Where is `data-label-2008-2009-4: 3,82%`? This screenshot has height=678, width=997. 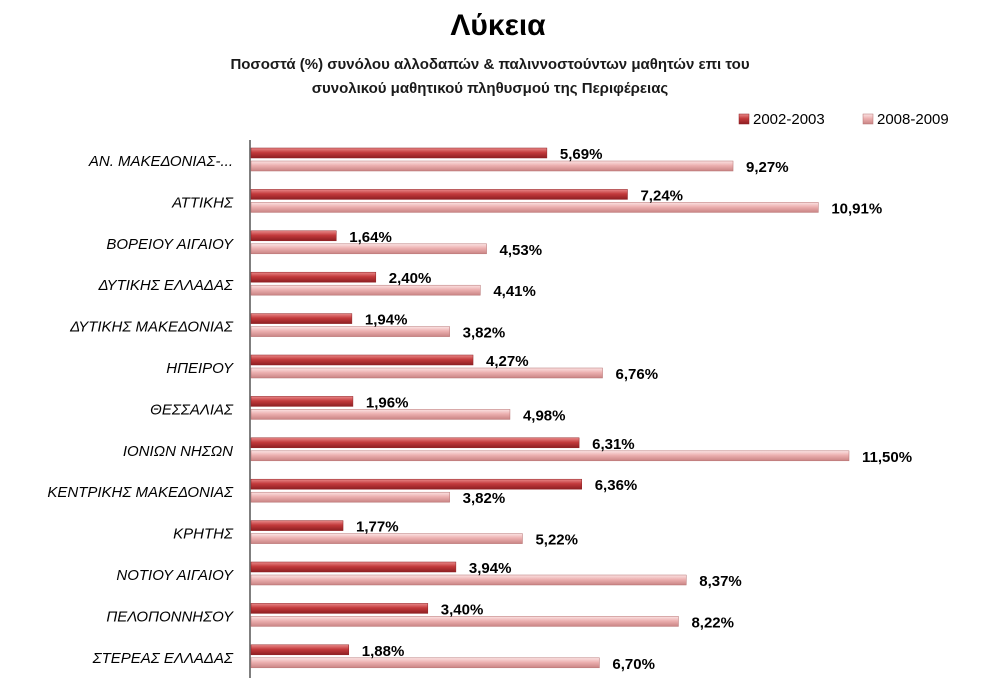 data-label-2008-2009-4: 3,82% is located at coordinates (484, 333).